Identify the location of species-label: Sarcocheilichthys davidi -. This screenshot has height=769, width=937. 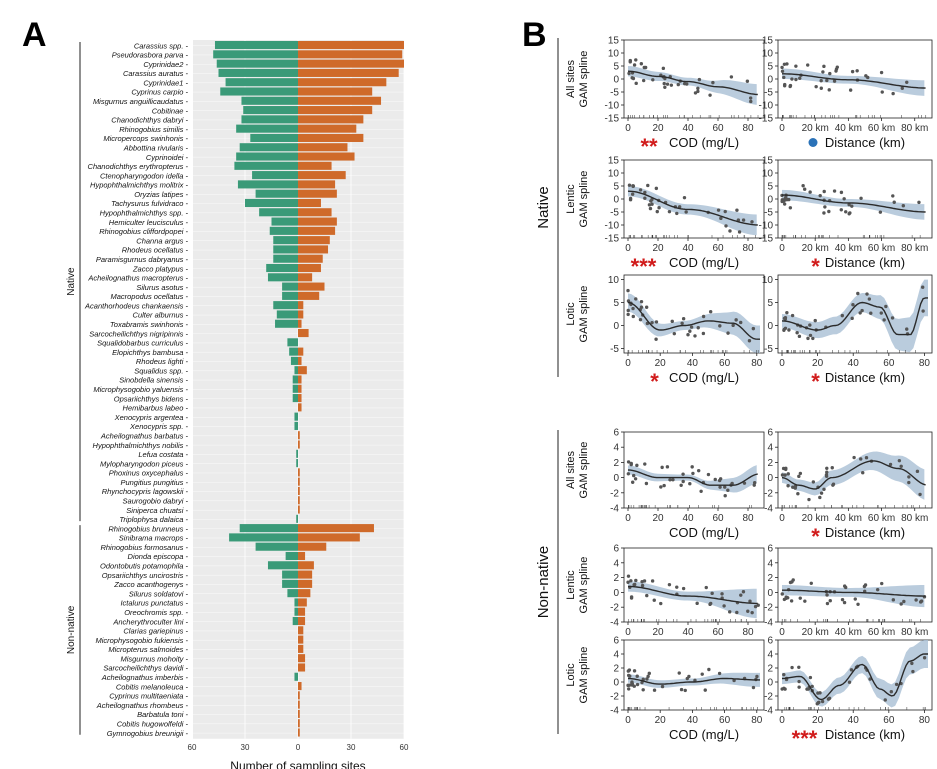
(145, 668).